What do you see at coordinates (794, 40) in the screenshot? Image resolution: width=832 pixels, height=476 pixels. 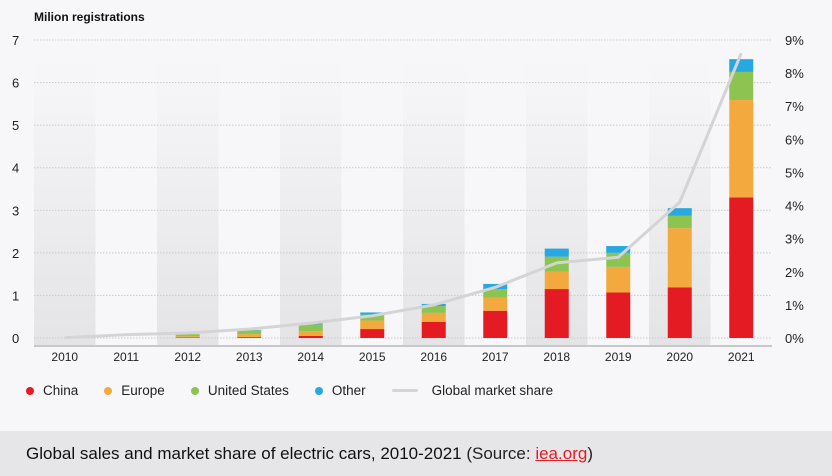 I see `y2-tick-label: 9%` at bounding box center [794, 40].